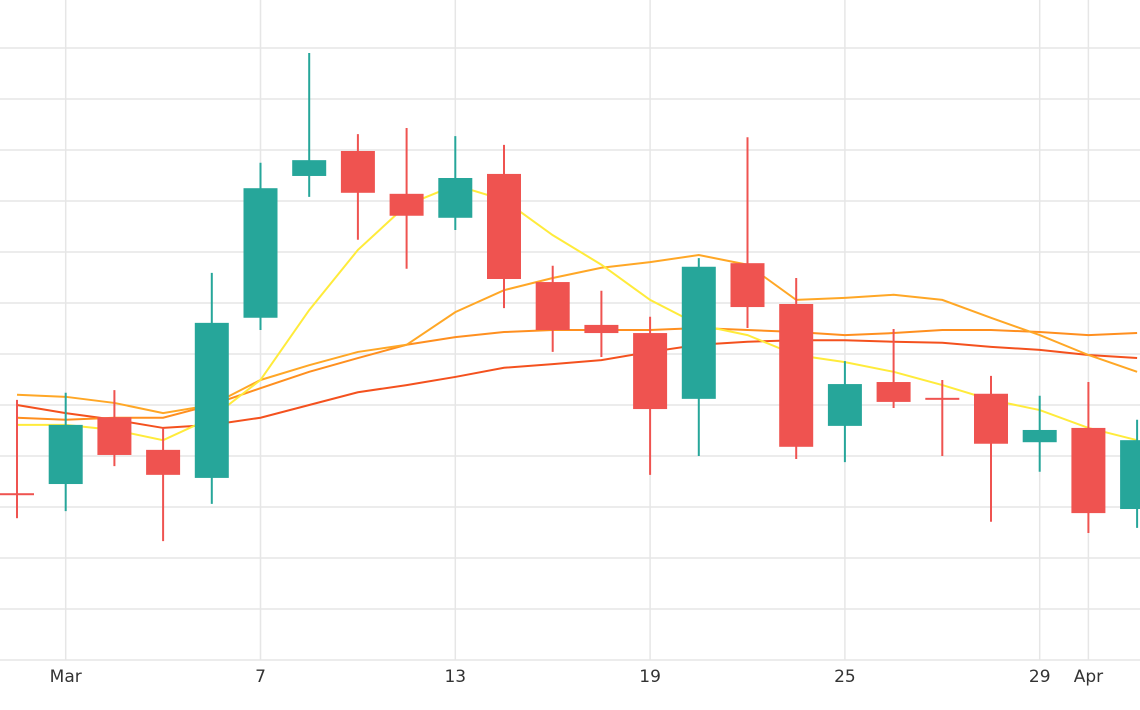  What do you see at coordinates (455, 677) in the screenshot?
I see `x-tick-label: 13` at bounding box center [455, 677].